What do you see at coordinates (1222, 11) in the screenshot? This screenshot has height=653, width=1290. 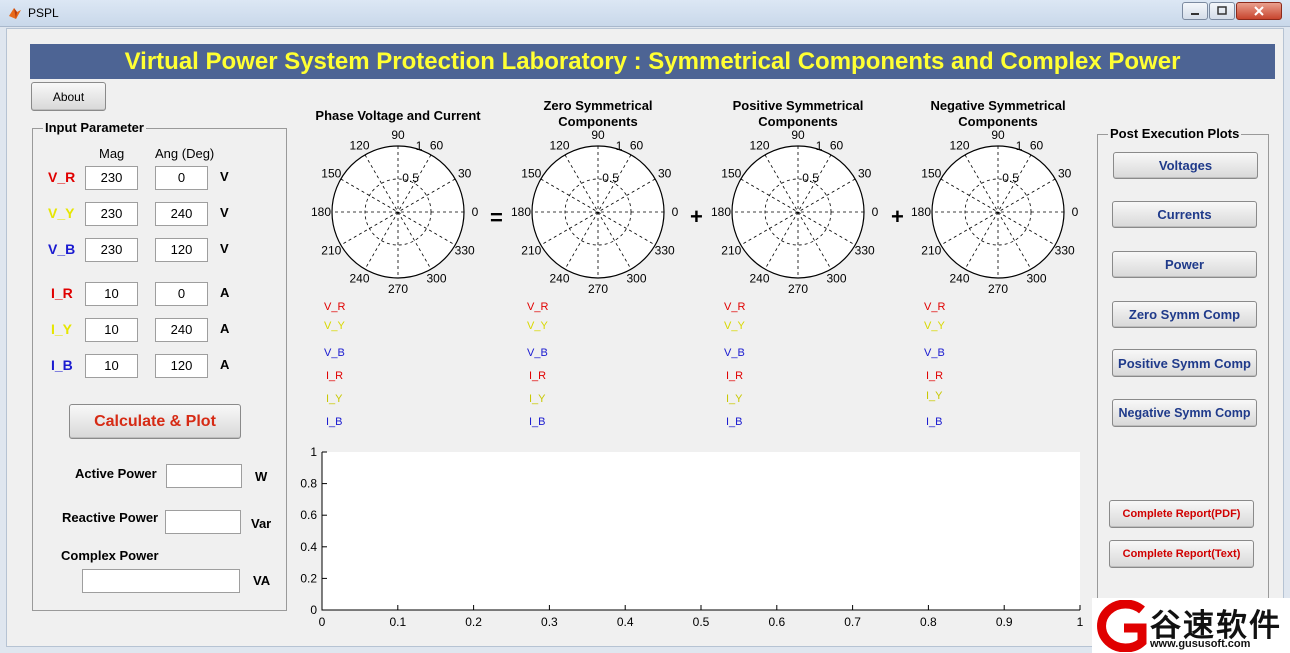 I see `maximize-button` at bounding box center [1222, 11].